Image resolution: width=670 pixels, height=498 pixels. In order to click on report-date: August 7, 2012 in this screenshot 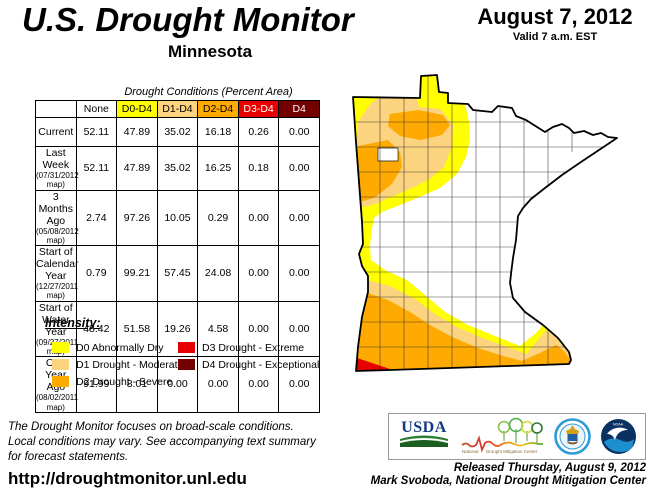, I will do `click(555, 16)`.